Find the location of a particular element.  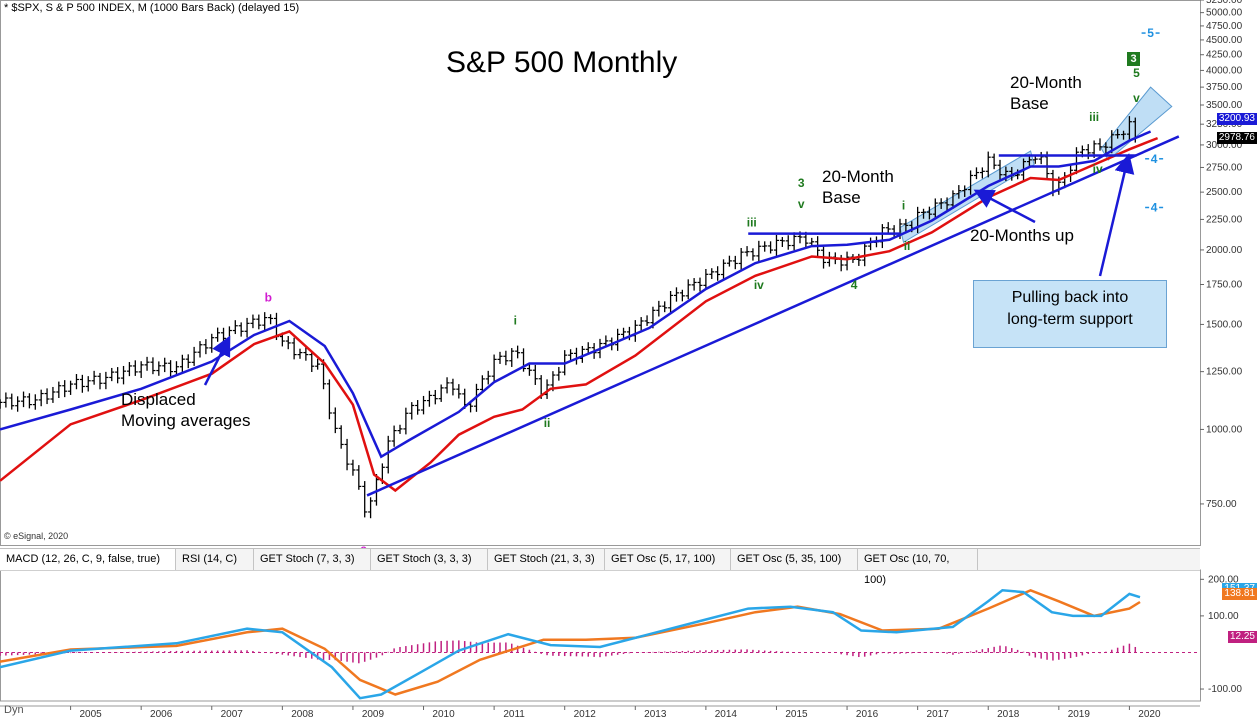

x-tick-label: 2020 is located at coordinates (1149, 714).